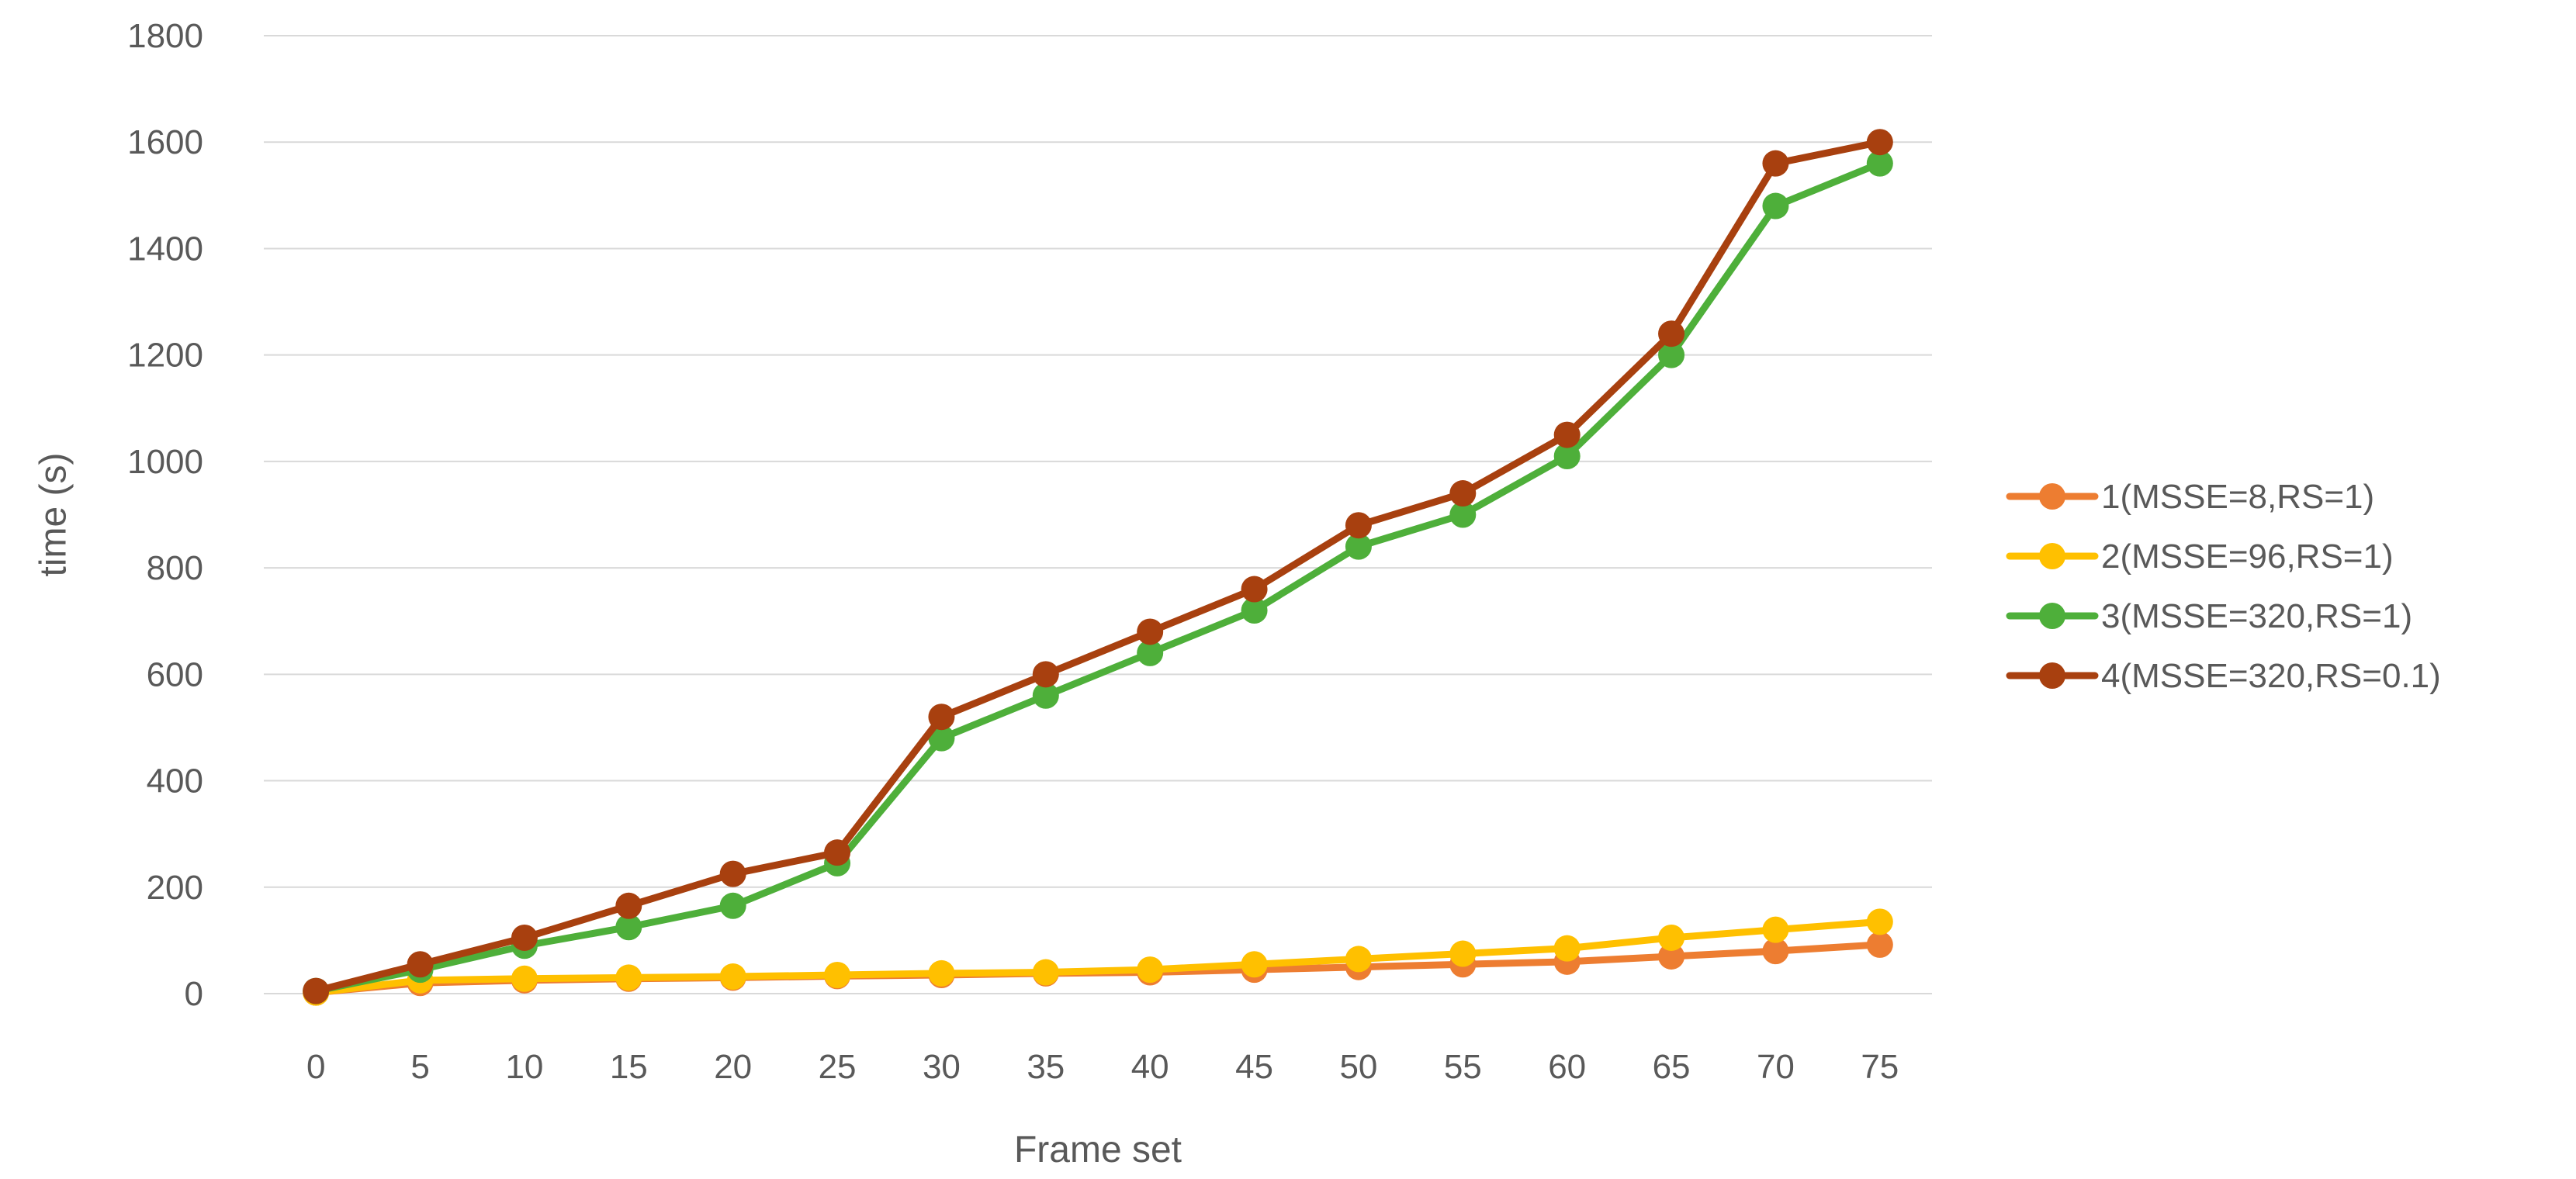  What do you see at coordinates (419, 1067) in the screenshot?
I see `x-tick-label: 5` at bounding box center [419, 1067].